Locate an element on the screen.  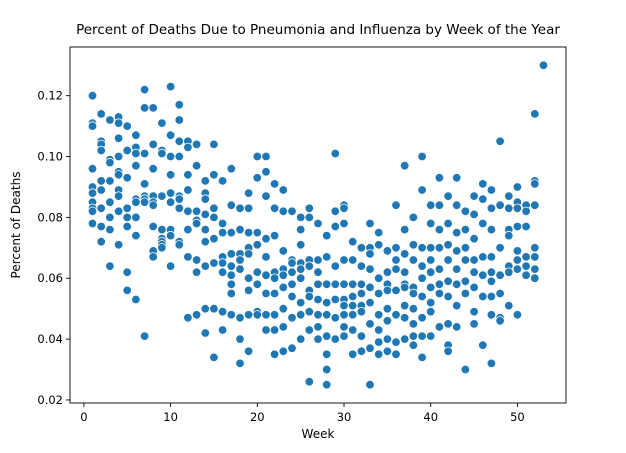
x-tick-label: 30 is located at coordinates (344, 417).